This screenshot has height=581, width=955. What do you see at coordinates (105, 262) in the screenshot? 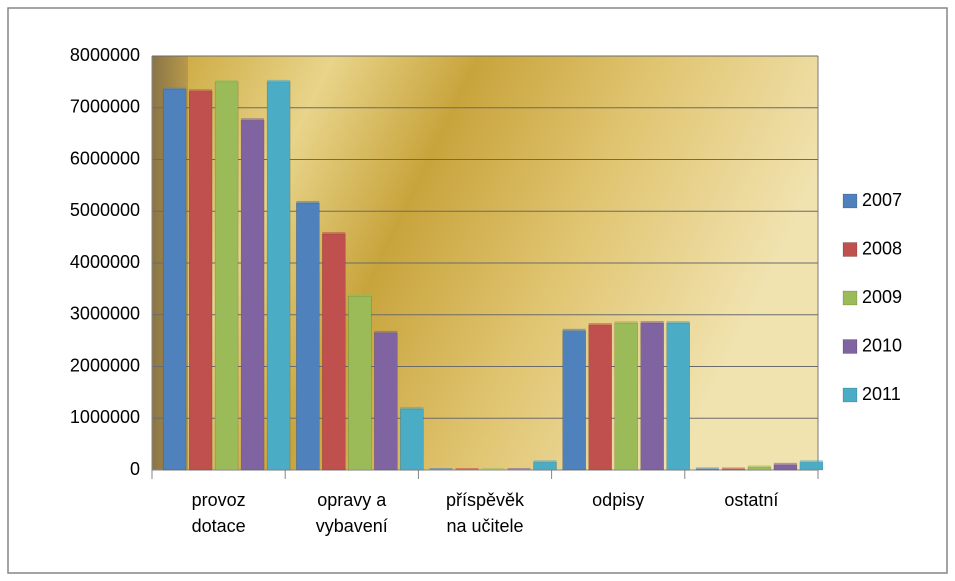
I see `y-tick-label: 4000000` at bounding box center [105, 262].